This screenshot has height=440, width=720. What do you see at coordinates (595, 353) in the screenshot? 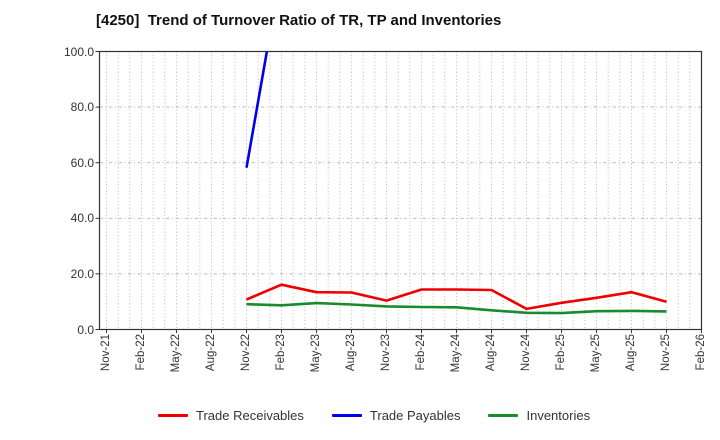
I see `x-tick-label: May-25` at bounding box center [595, 353].